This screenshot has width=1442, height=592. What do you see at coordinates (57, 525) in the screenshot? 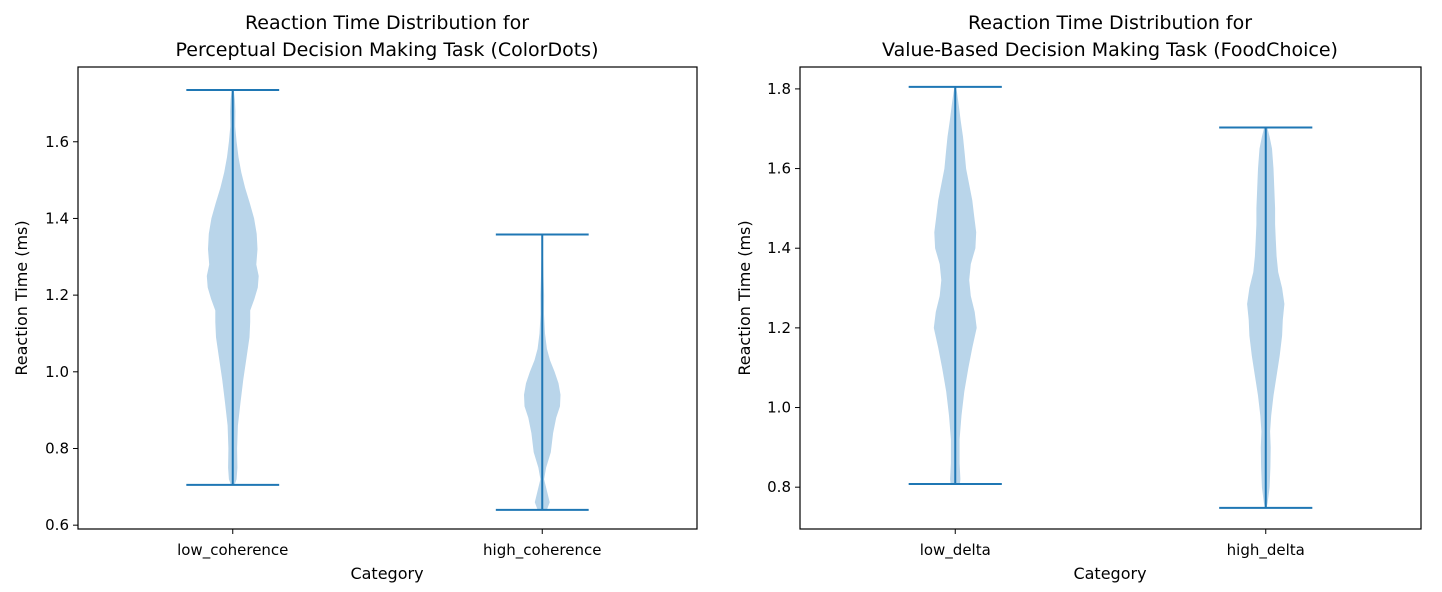
I see `y-tick-label: 0.6` at bounding box center [57, 525].